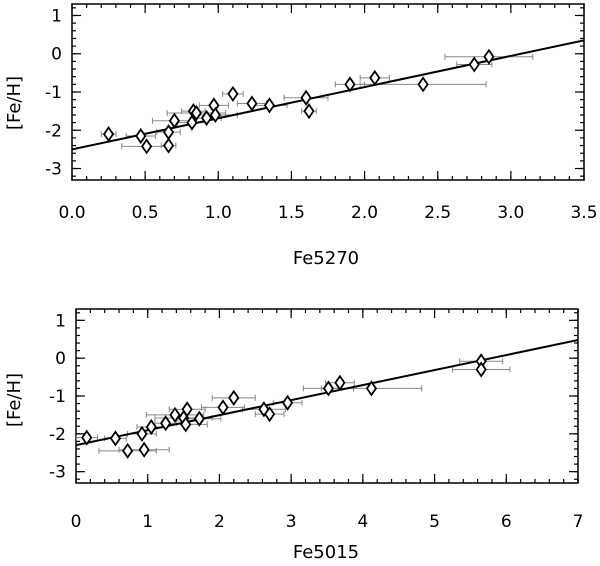 The width and height of the screenshot is (600, 566). What do you see at coordinates (218, 213) in the screenshot?
I see `x-tick-label-top: 1.0` at bounding box center [218, 213].